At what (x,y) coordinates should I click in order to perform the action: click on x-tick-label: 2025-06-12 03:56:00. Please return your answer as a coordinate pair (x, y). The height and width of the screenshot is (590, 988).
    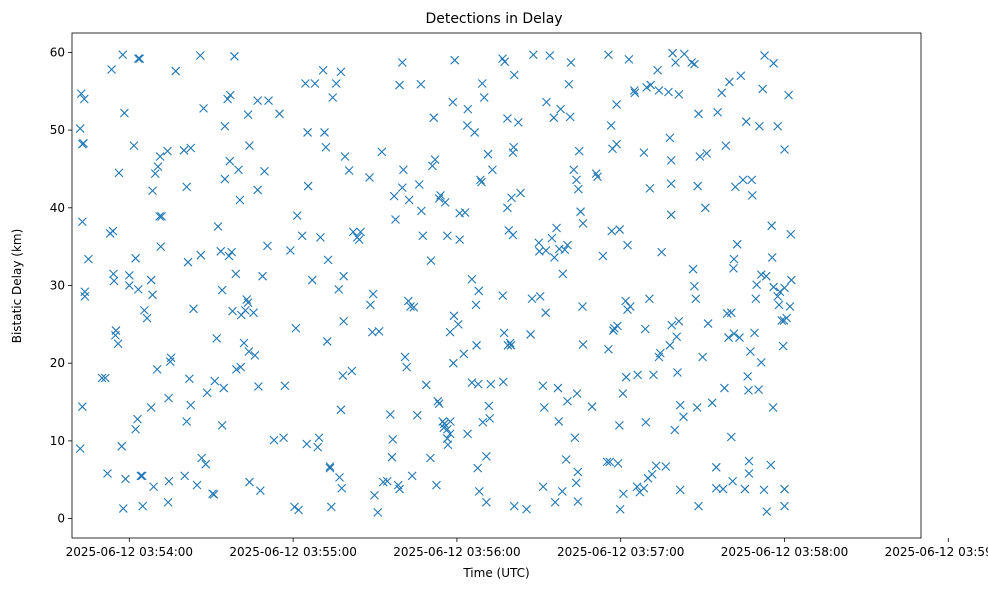
    Looking at the image, I should click on (456, 552).